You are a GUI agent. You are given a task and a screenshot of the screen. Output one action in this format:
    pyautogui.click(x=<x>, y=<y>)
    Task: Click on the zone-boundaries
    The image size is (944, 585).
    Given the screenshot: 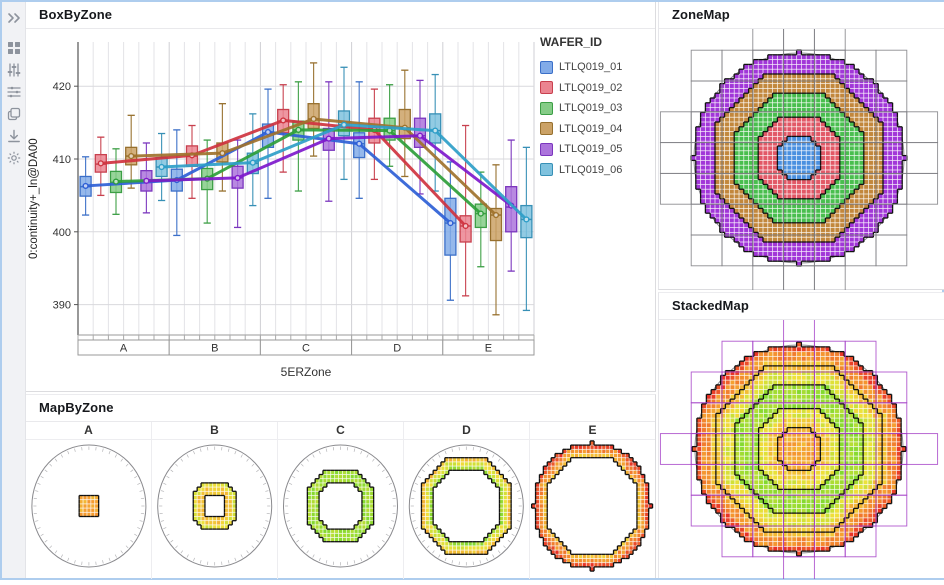 What is the action you would take?
    pyautogui.click(x=592, y=506)
    